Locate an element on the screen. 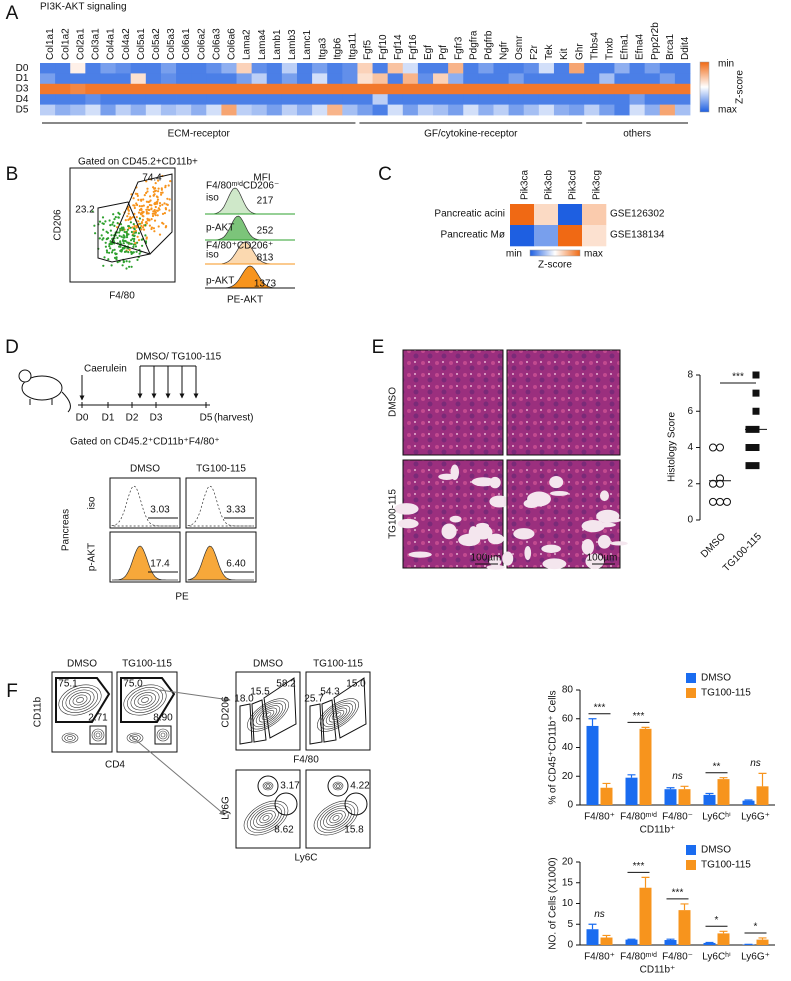 This screenshot has width=791, height=981. bar is located at coordinates (645, 766).